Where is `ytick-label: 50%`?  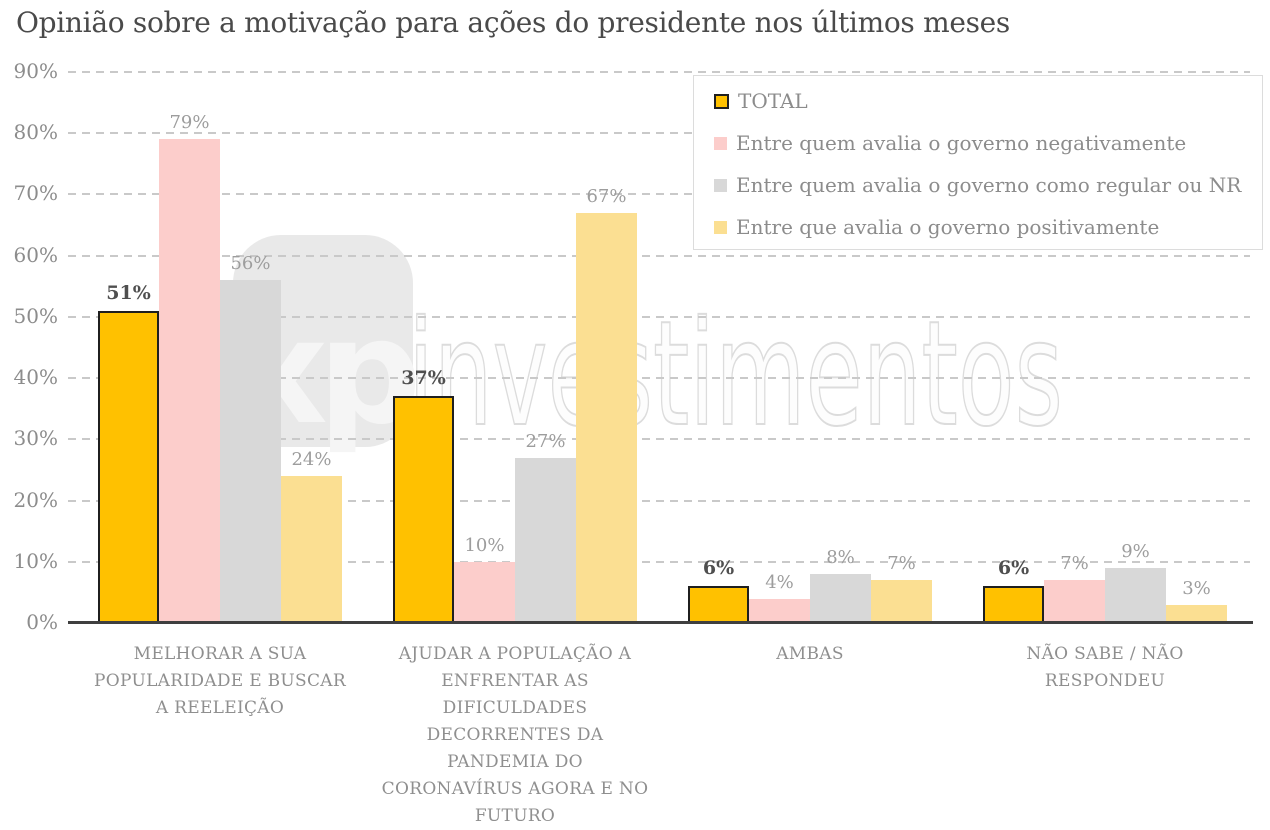
ytick-label: 50% is located at coordinates (35, 315).